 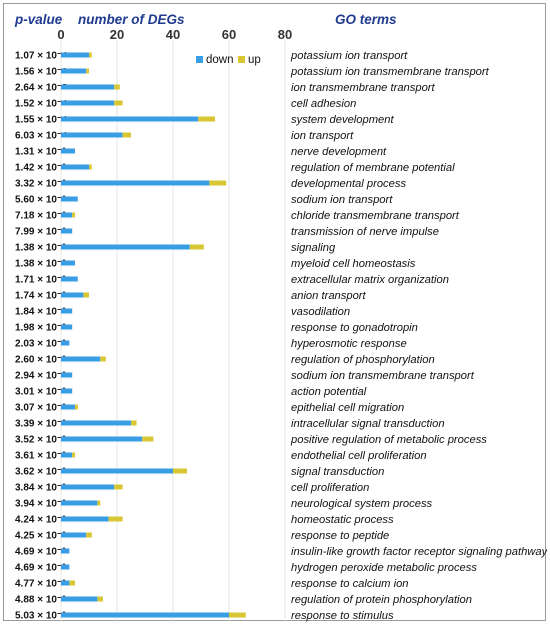 I want to click on pvalue-label: 1.98 × 10⁻², so click(x=40, y=328).